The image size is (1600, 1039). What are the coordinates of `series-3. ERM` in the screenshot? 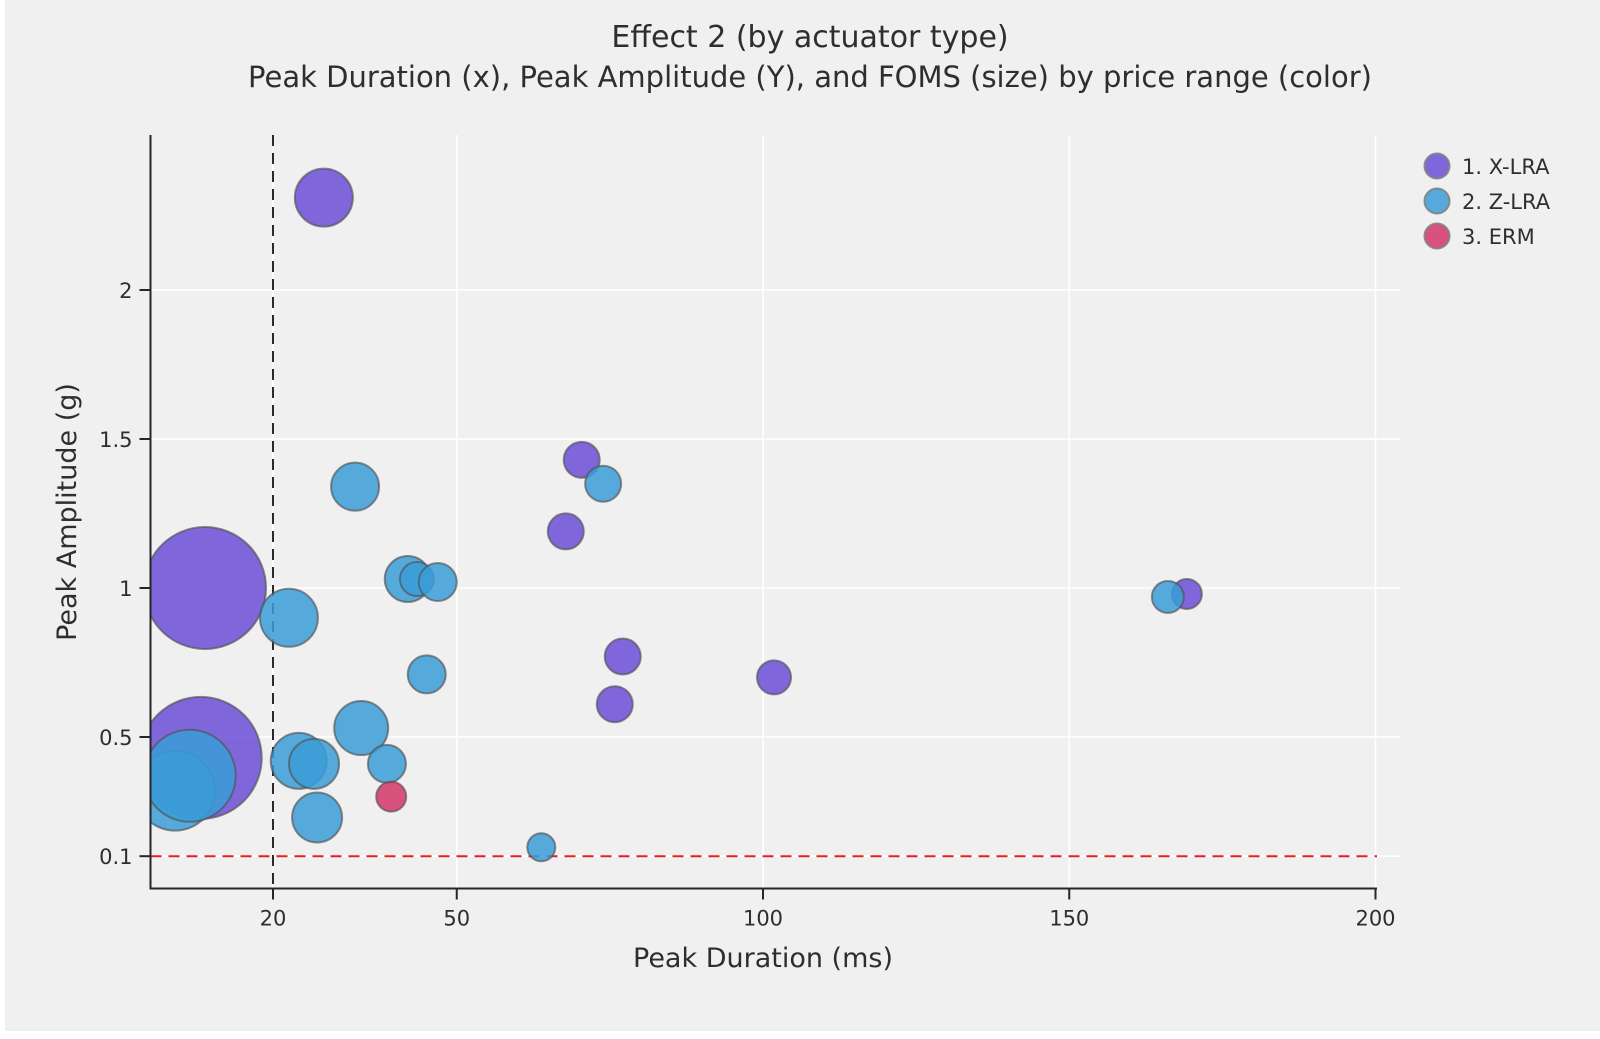 It's located at (391, 796).